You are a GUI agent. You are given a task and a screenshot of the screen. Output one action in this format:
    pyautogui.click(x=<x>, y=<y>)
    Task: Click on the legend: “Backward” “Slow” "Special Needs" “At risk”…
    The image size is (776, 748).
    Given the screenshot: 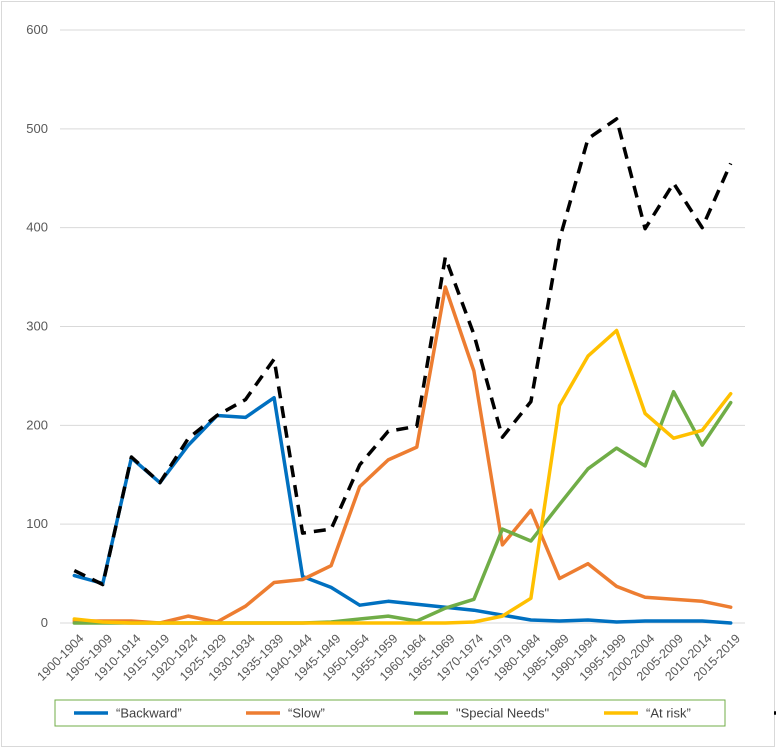 What is the action you would take?
    pyautogui.click(x=415, y=713)
    